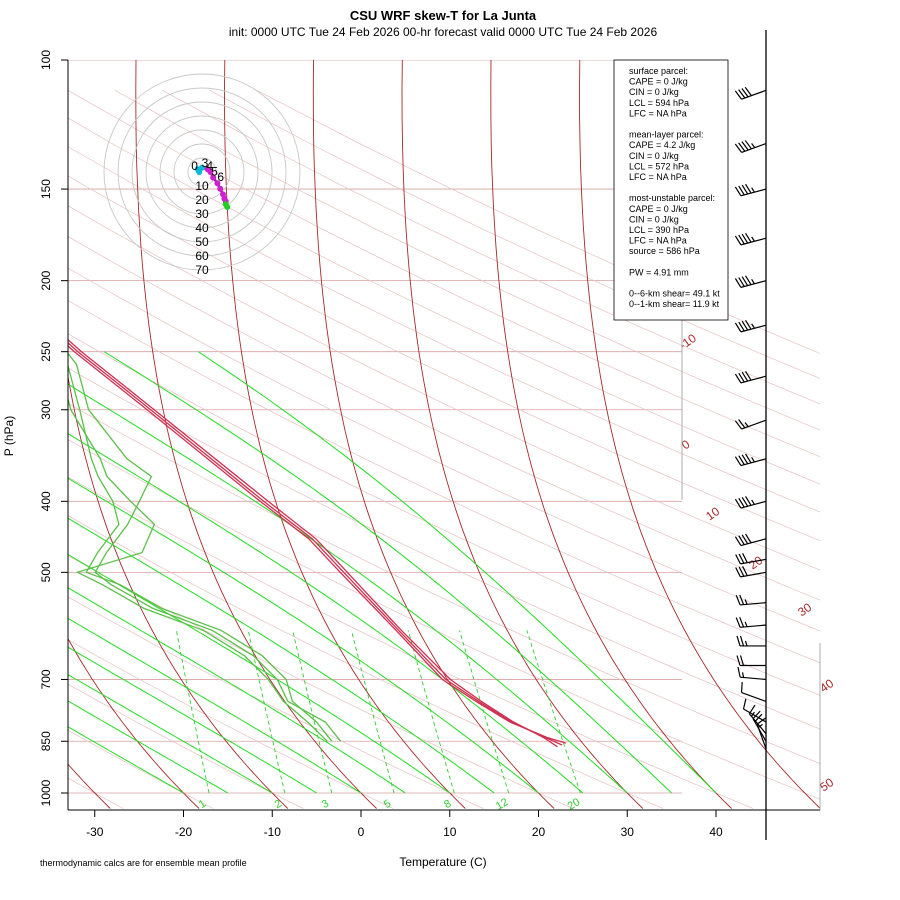  What do you see at coordinates (202, 186) in the screenshot?
I see `hodograph-ring-label: 10` at bounding box center [202, 186].